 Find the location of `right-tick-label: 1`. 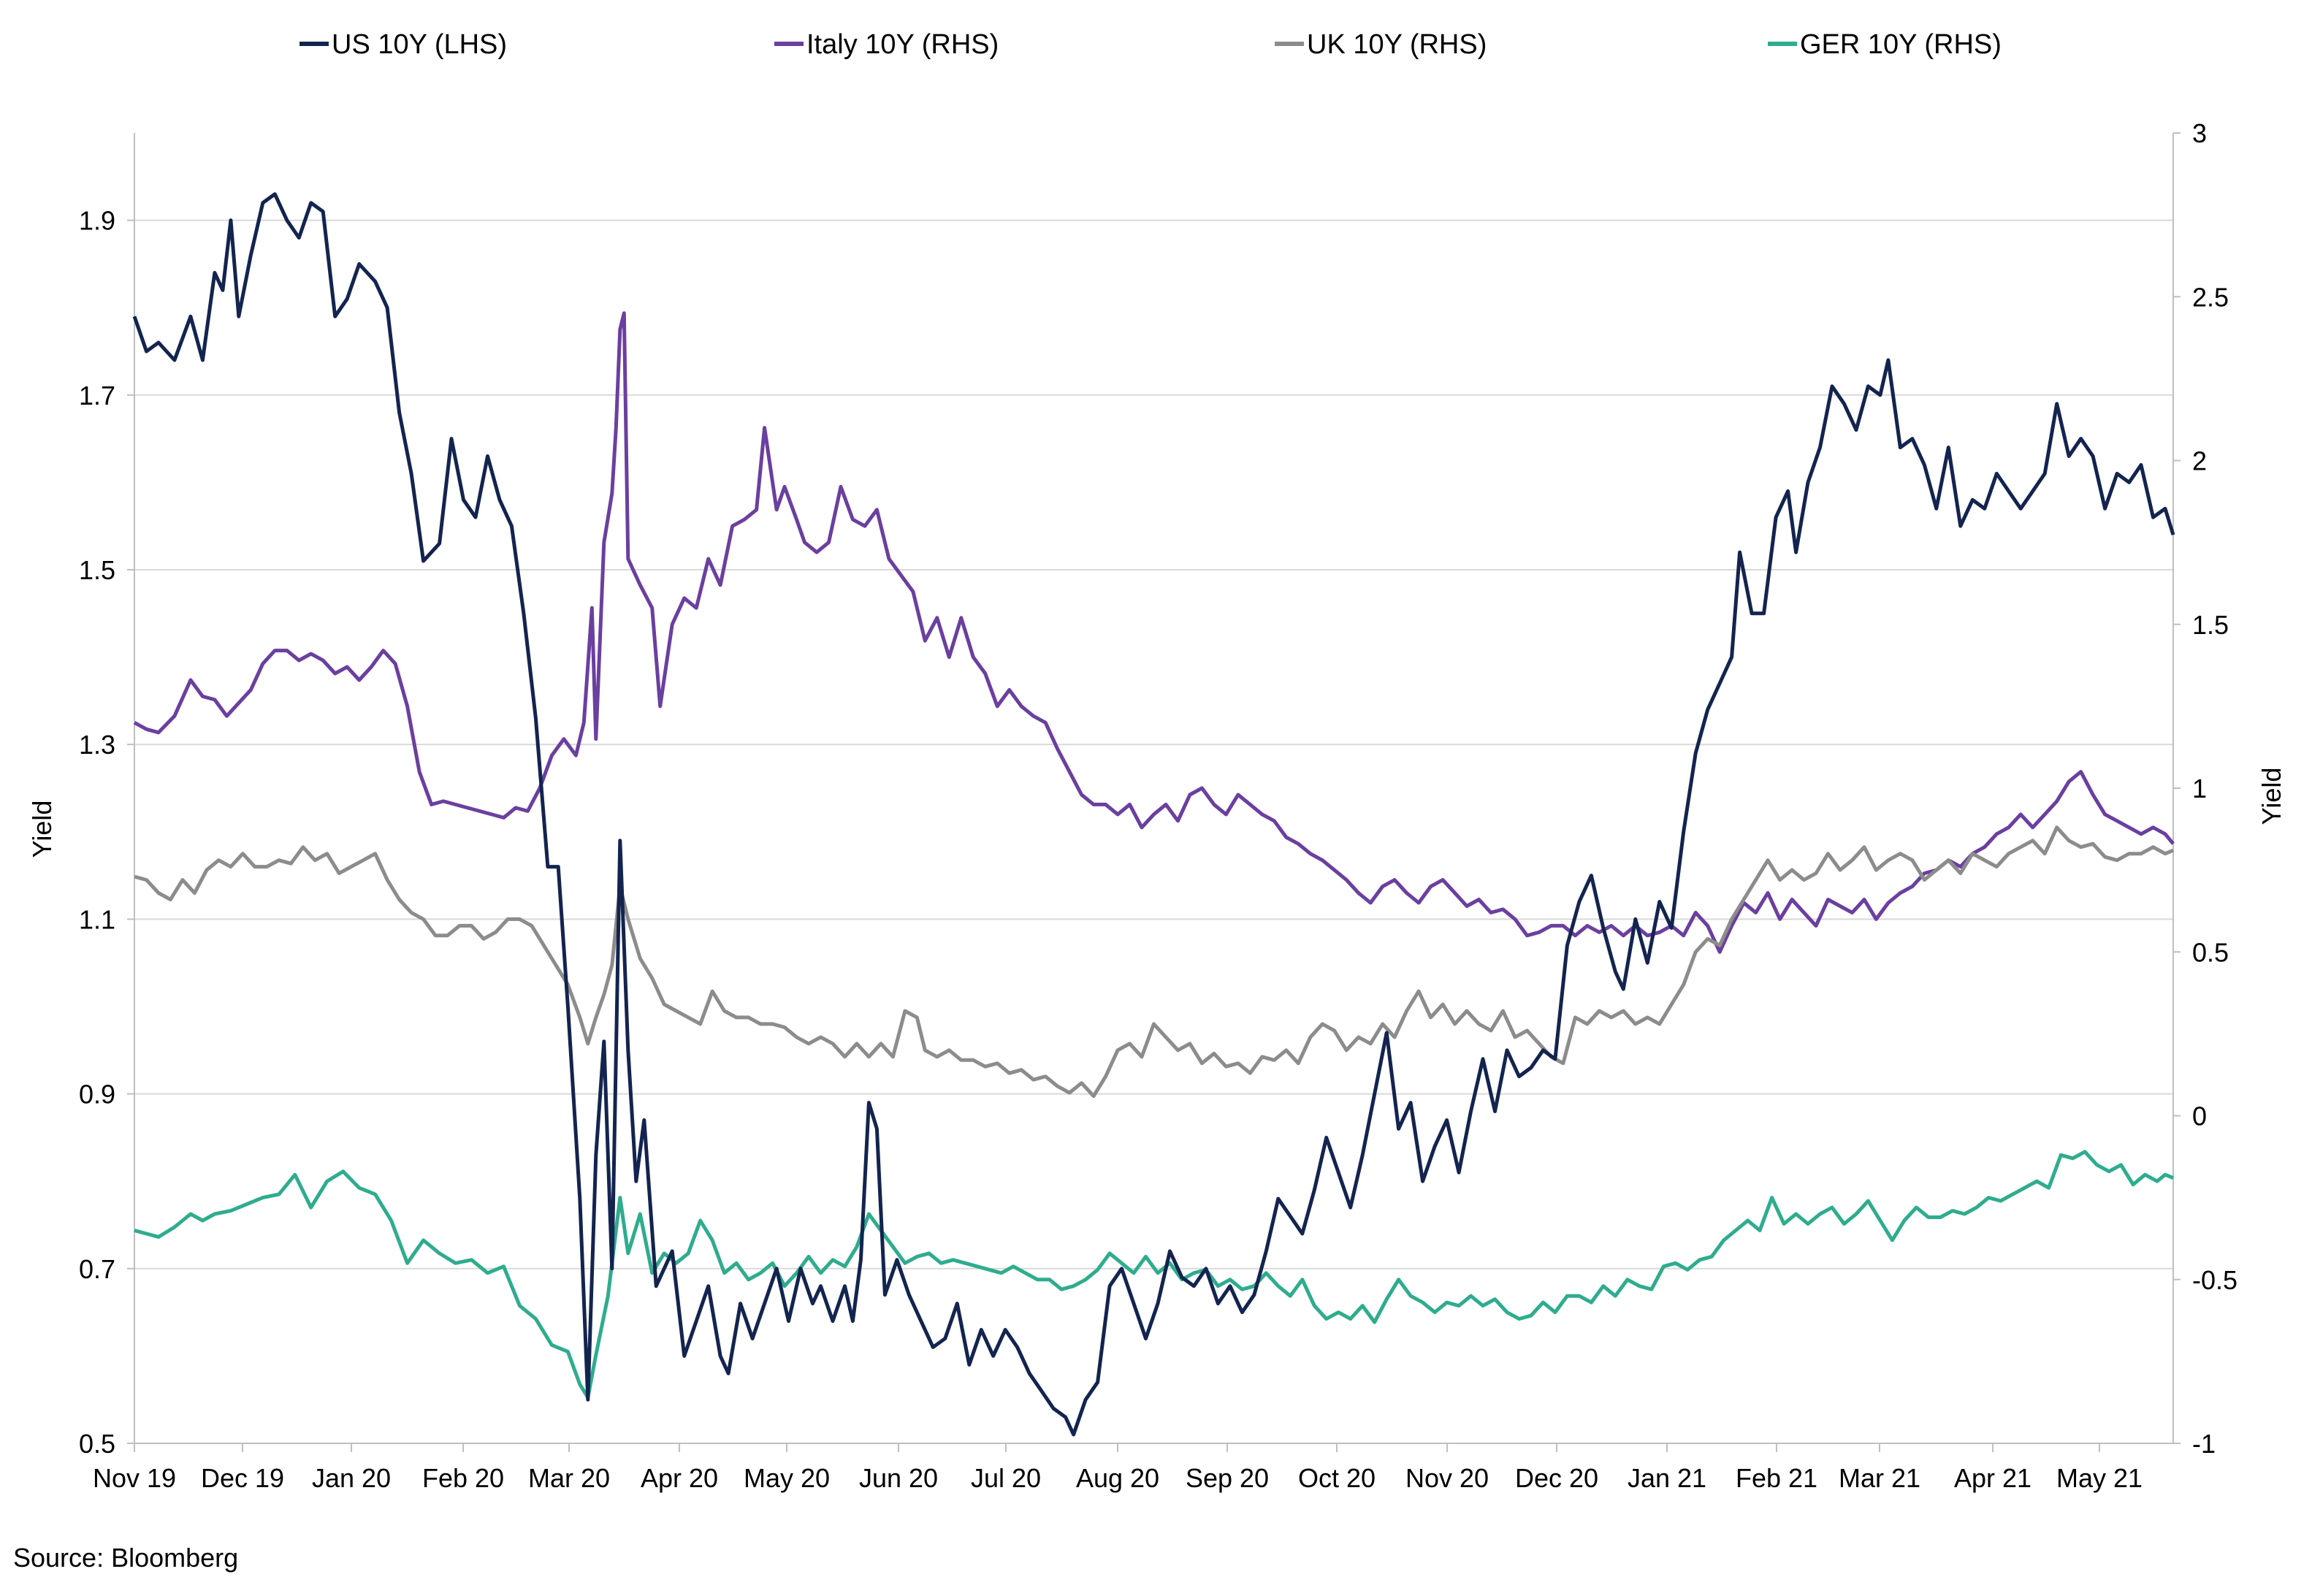

right-tick-label: 1 is located at coordinates (2200, 789).